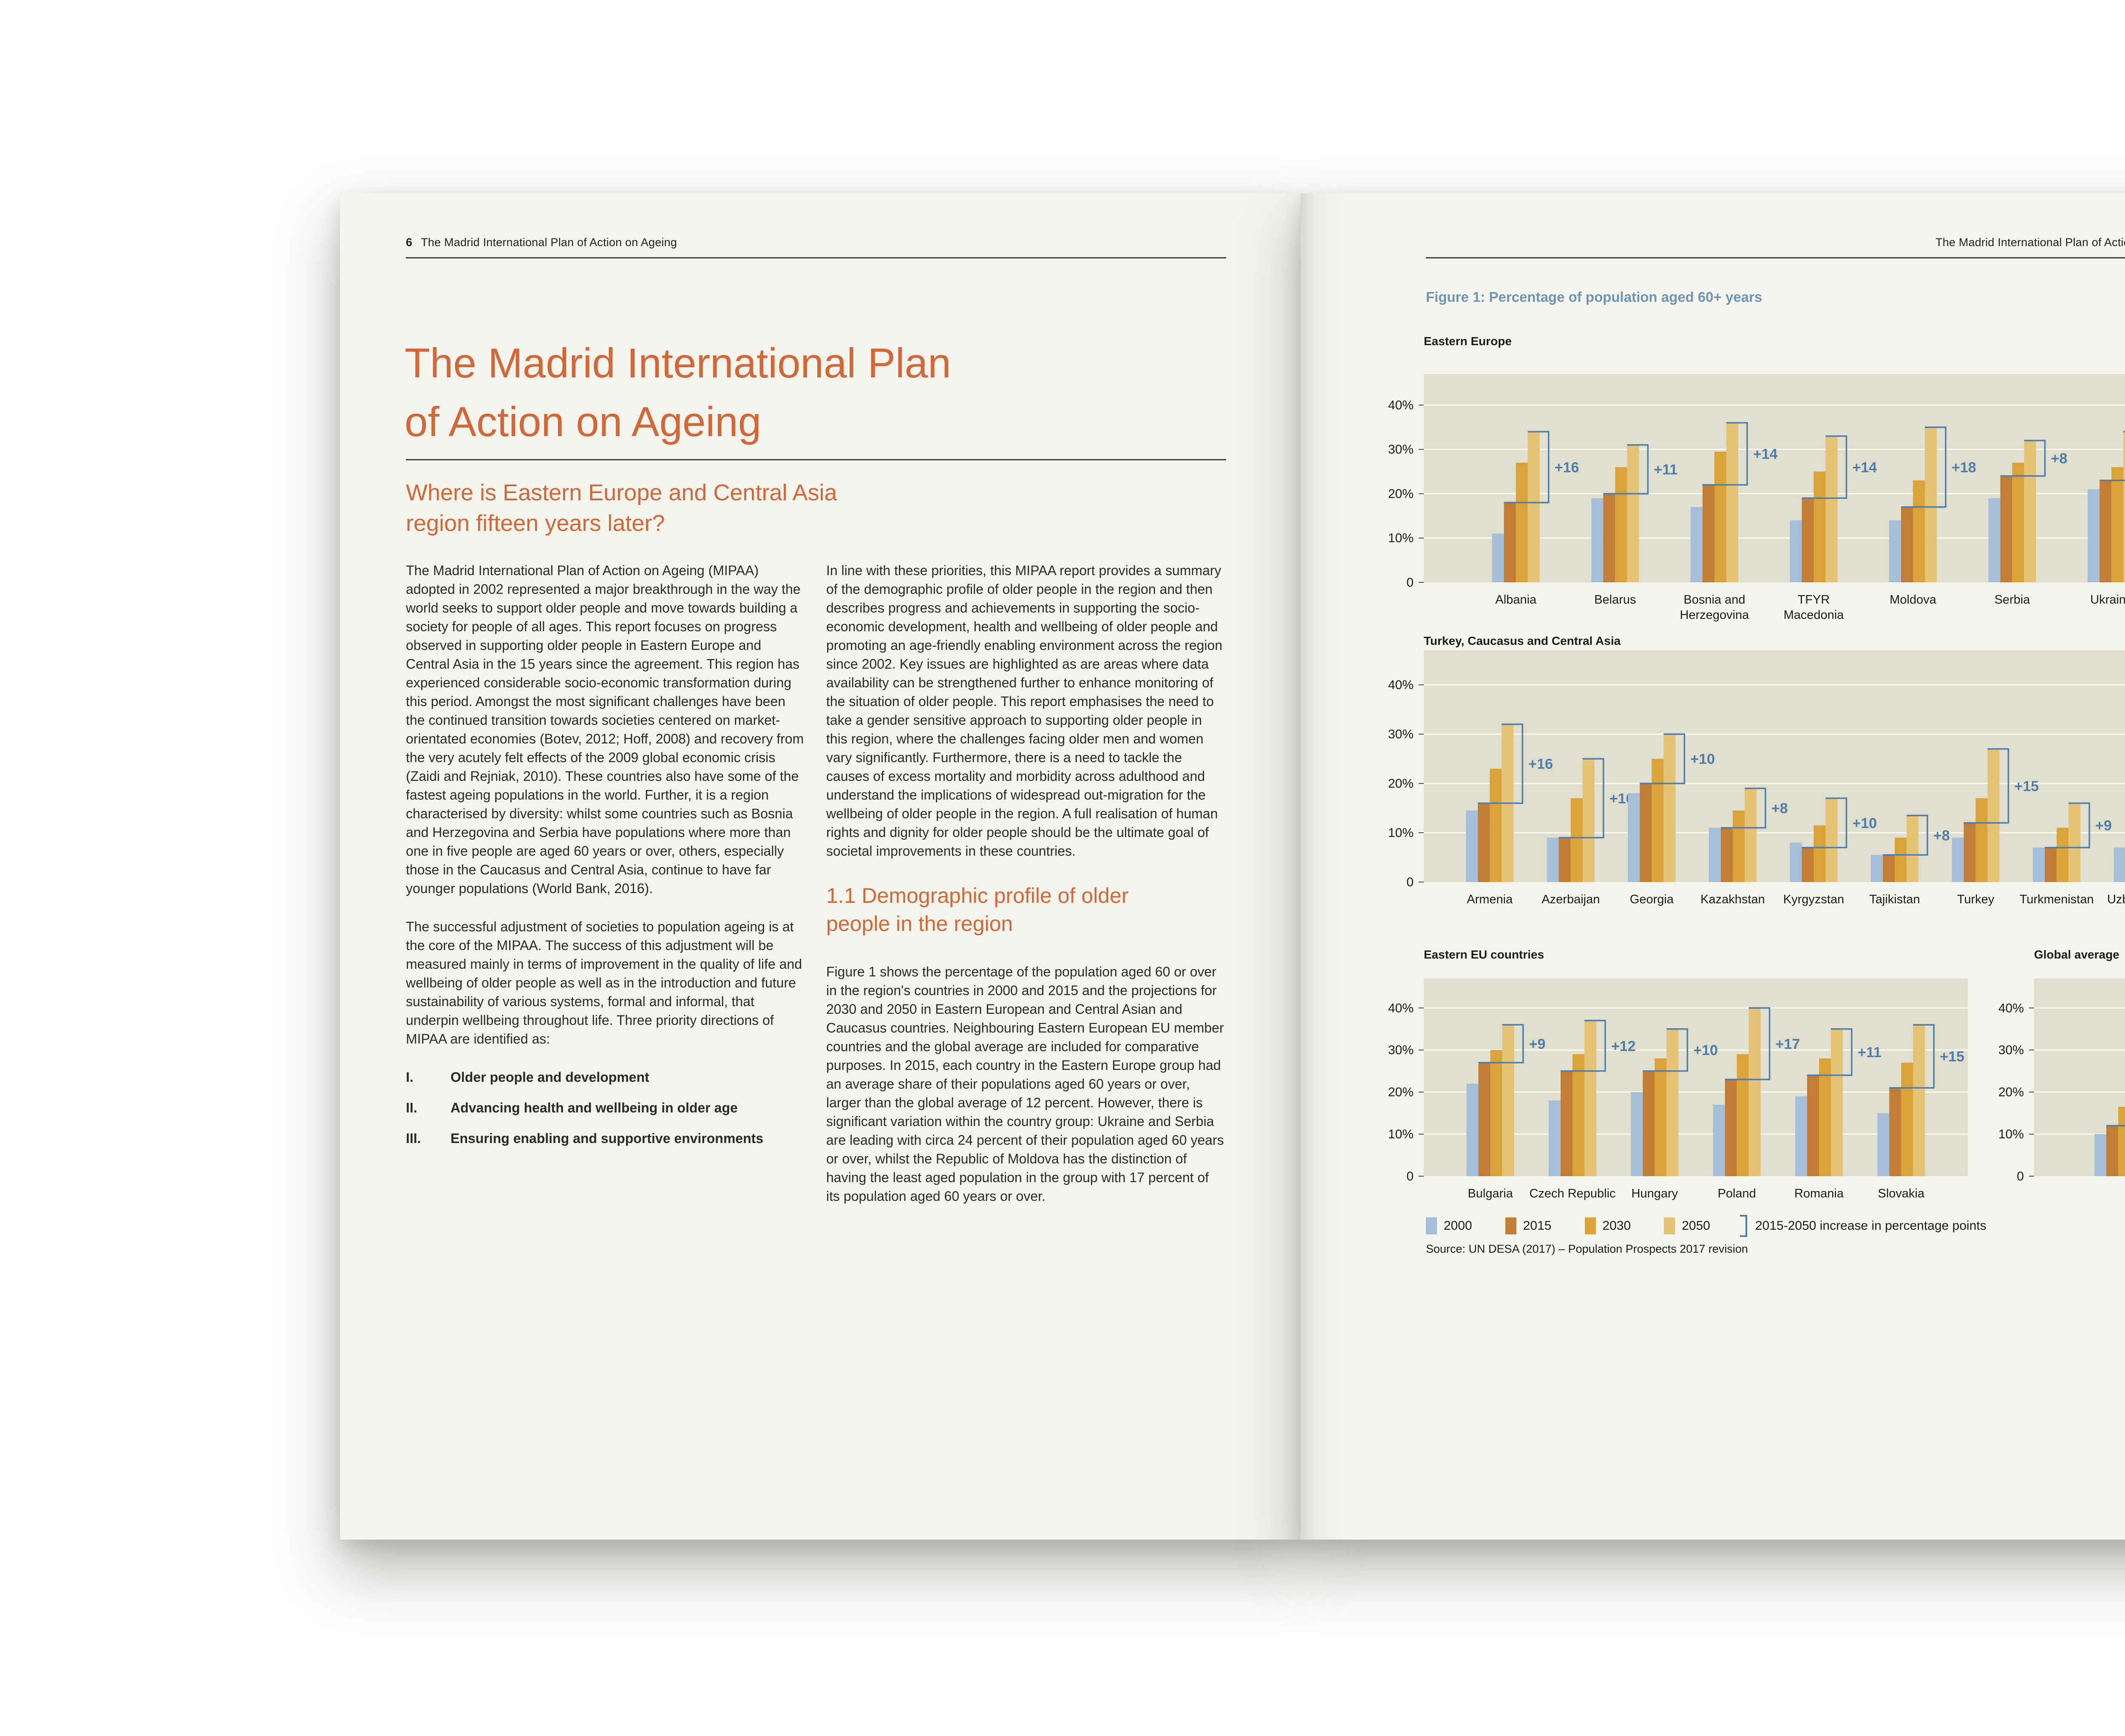 The width and height of the screenshot is (2125, 1736). What do you see at coordinates (1490, 900) in the screenshot?
I see `category-label: Armenia` at bounding box center [1490, 900].